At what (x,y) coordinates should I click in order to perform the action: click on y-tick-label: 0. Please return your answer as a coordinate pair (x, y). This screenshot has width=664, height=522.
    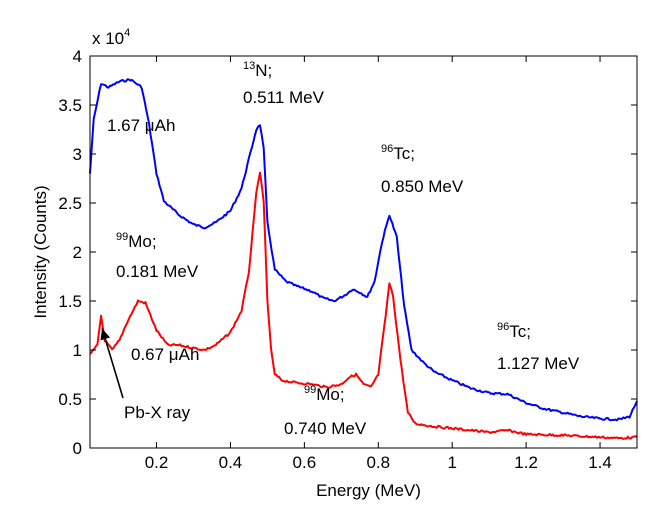
    Looking at the image, I should click on (77, 448).